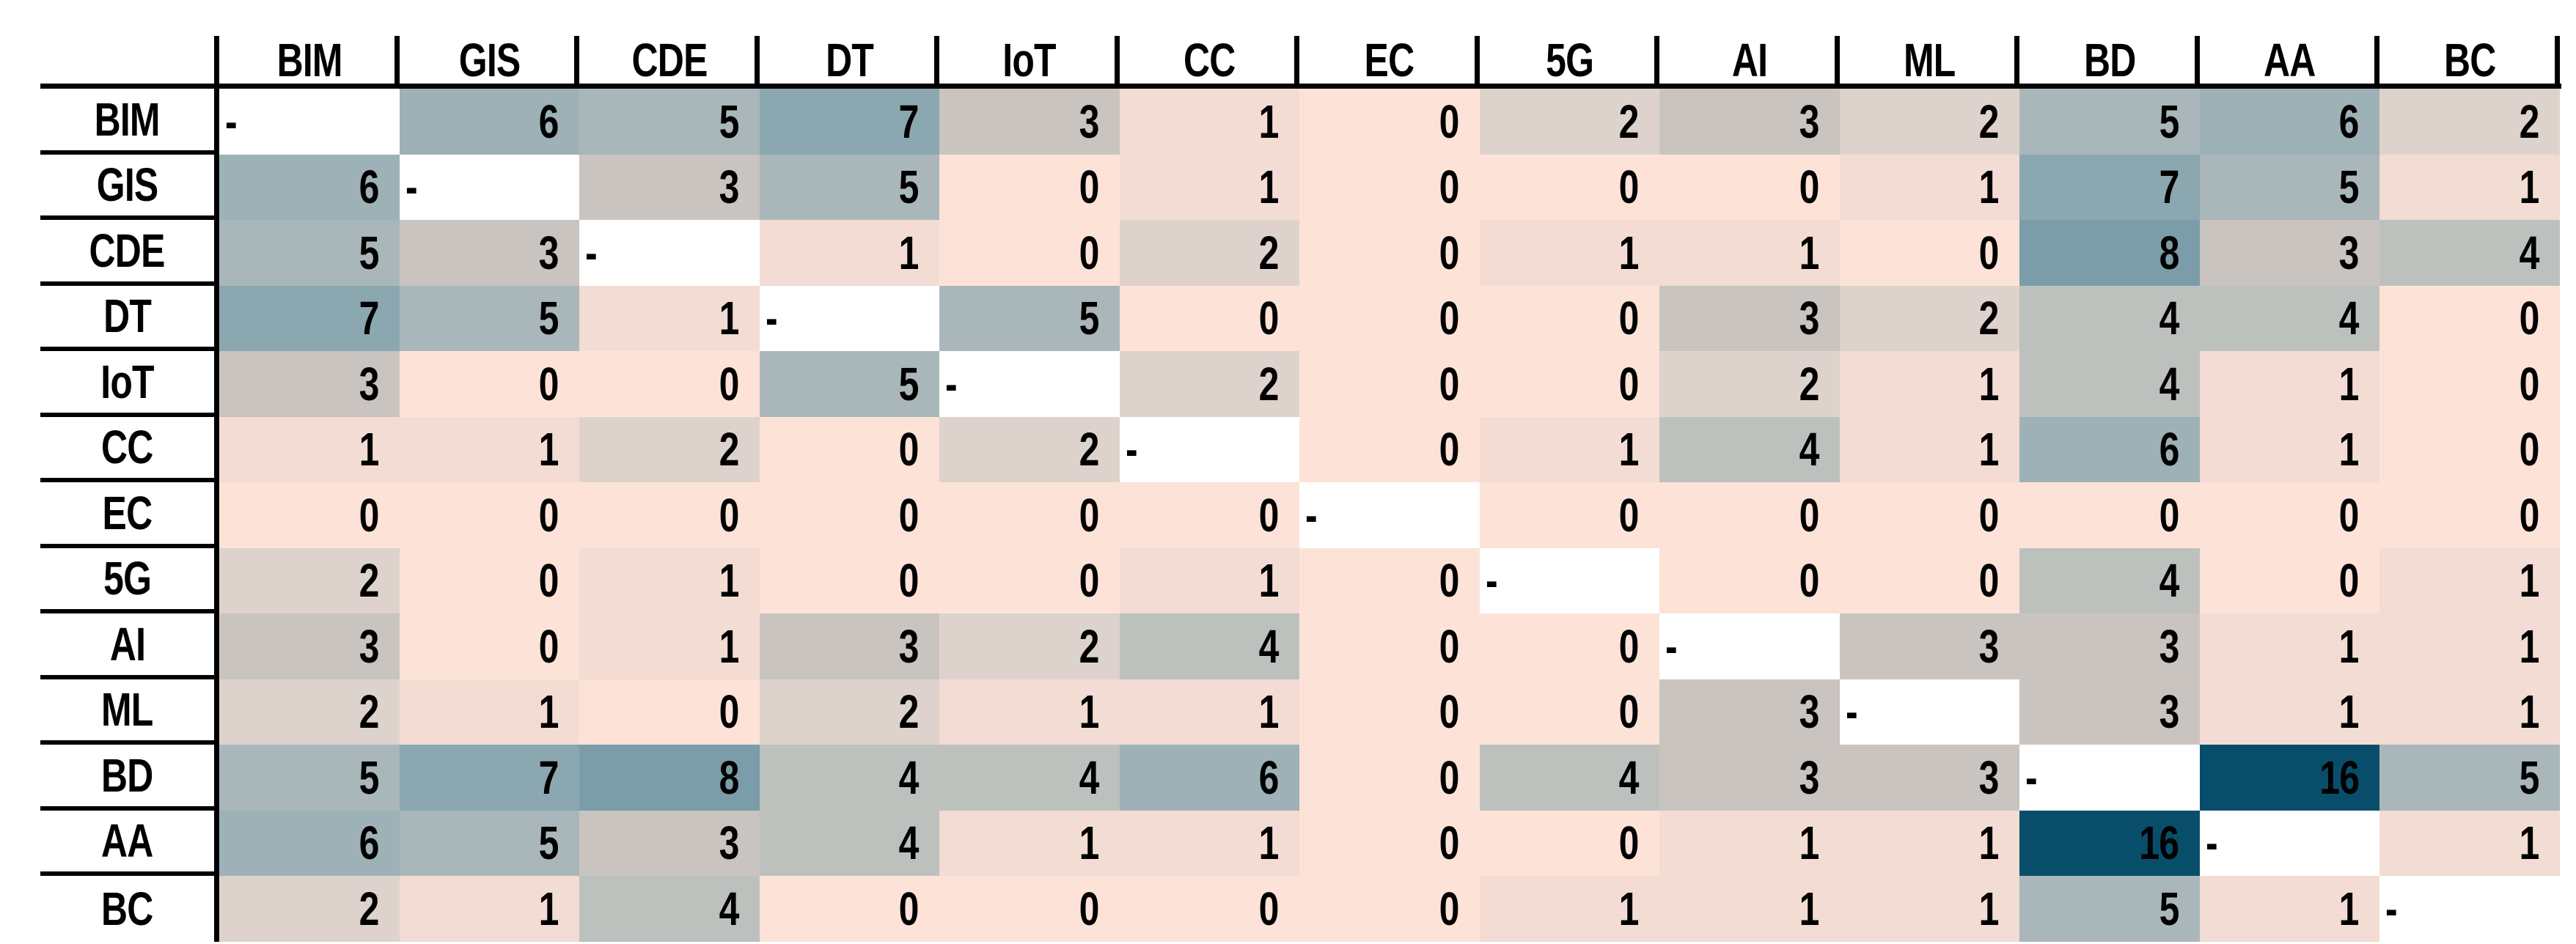 Image resolution: width=2576 pixels, height=944 pixels. I want to click on matrix-cell-BIM-BIM: -, so click(310, 122).